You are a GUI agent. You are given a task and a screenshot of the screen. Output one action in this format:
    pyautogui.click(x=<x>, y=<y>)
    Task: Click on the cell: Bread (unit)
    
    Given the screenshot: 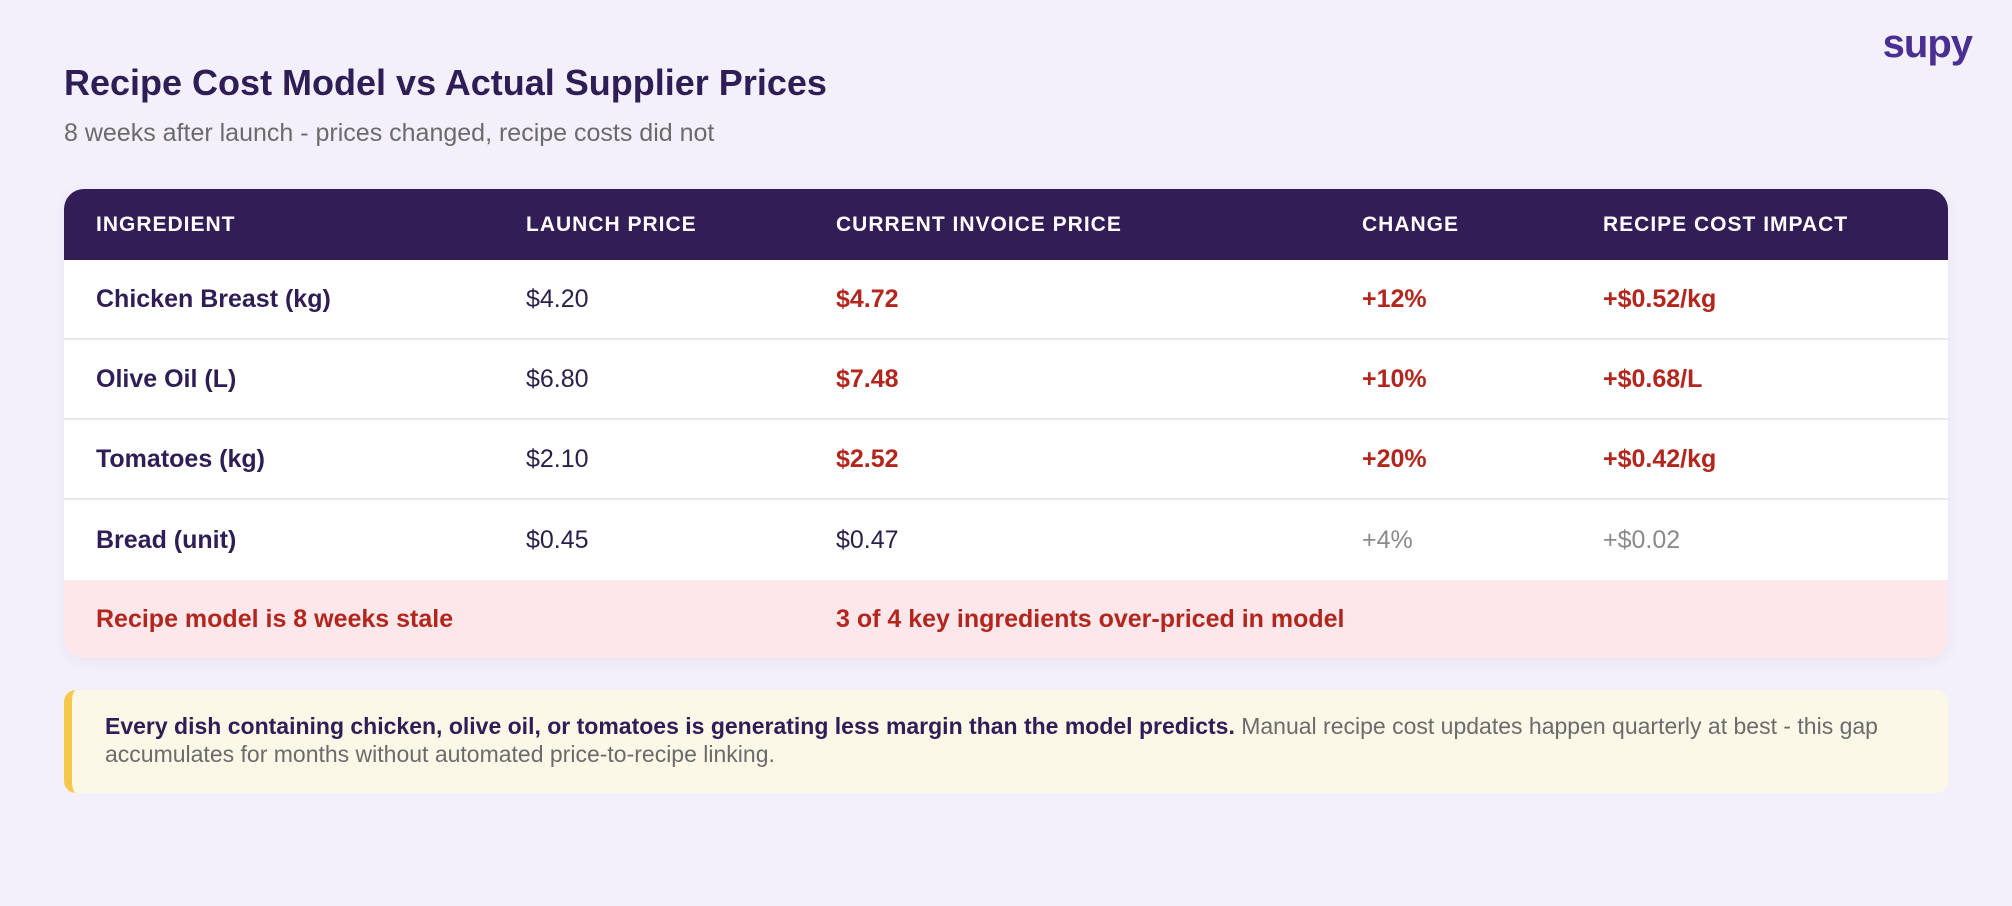 What is the action you would take?
    pyautogui.click(x=166, y=539)
    